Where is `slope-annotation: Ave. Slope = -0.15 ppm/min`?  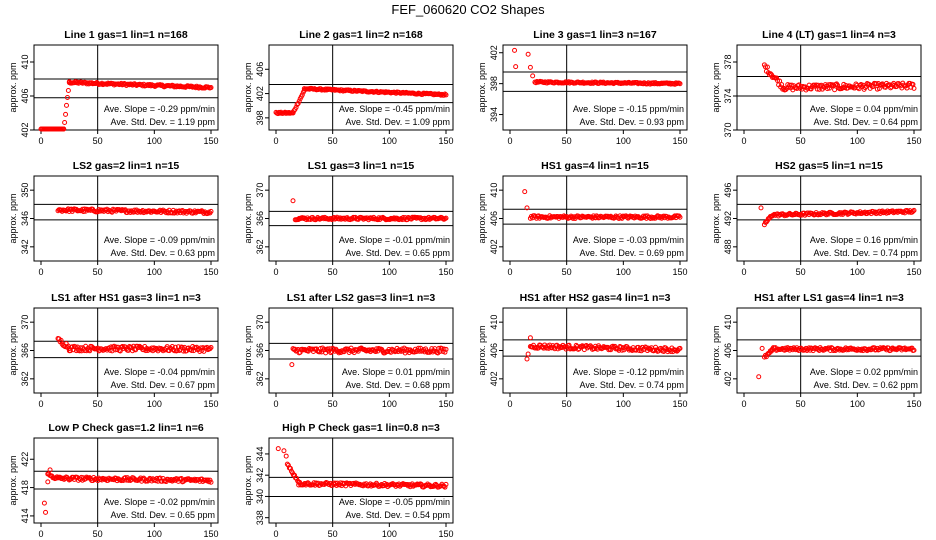
slope-annotation: Ave. Slope = -0.15 ppm/min is located at coordinates (628, 109).